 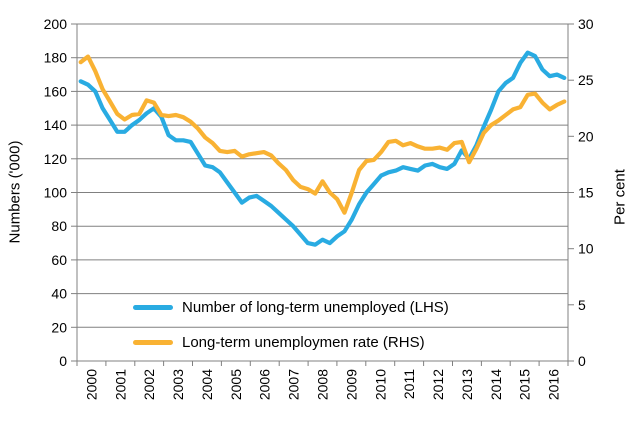 What do you see at coordinates (56, 193) in the screenshot?
I see `y-axis-tick-label-left: 100` at bounding box center [56, 193].